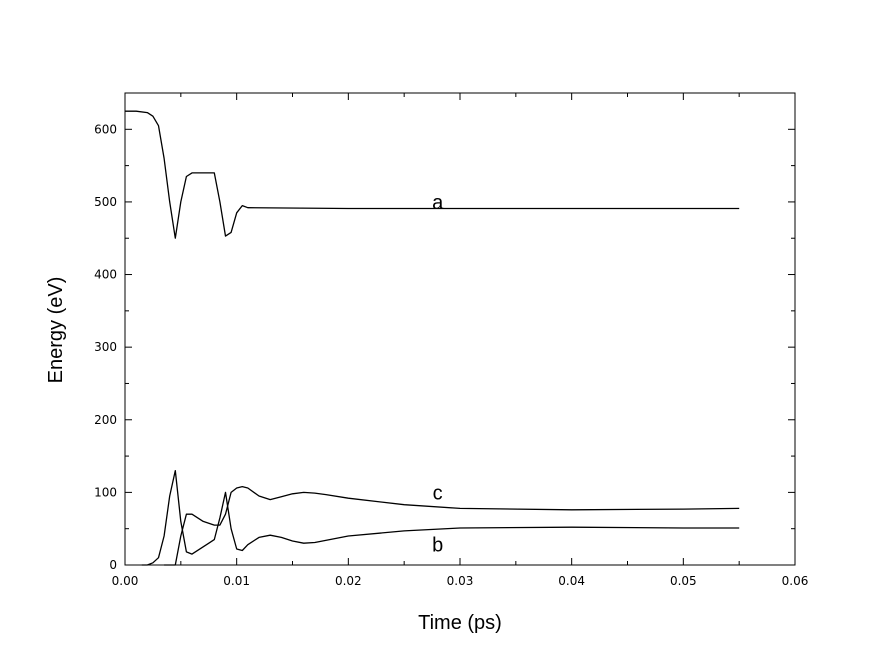 This screenshot has height=667, width=875. What do you see at coordinates (105, 347) in the screenshot?
I see `y-tick-label: 300` at bounding box center [105, 347].